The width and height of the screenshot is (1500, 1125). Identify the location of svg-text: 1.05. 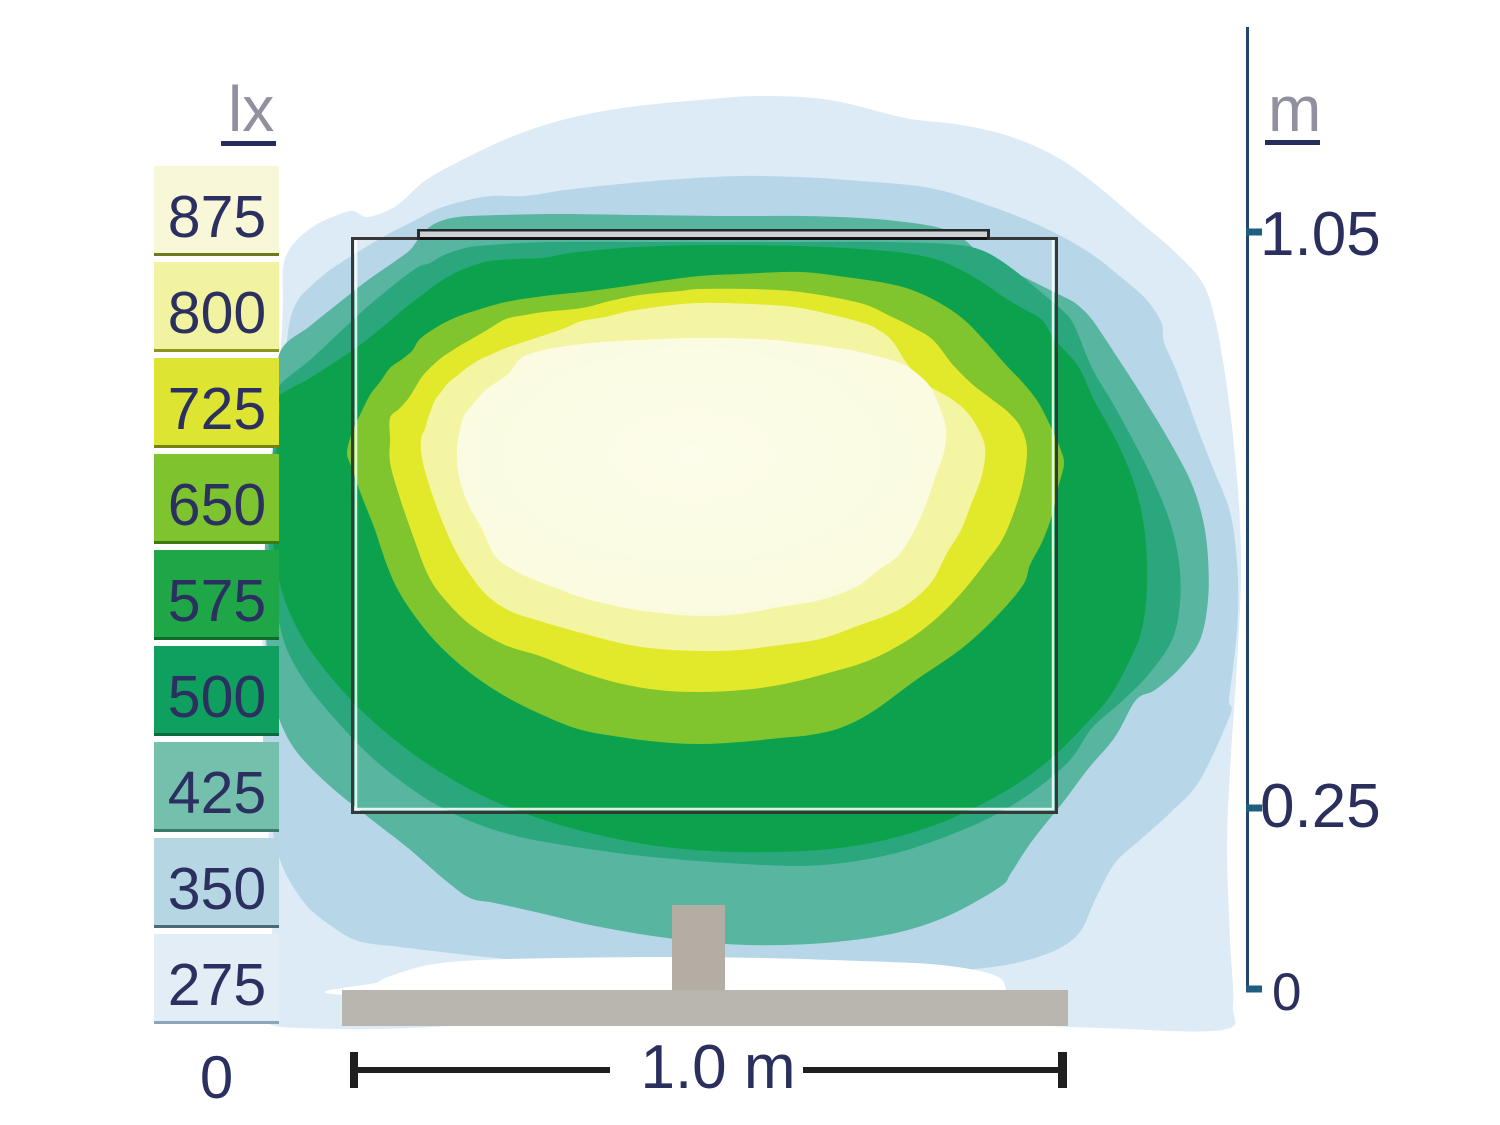
(1320, 234).